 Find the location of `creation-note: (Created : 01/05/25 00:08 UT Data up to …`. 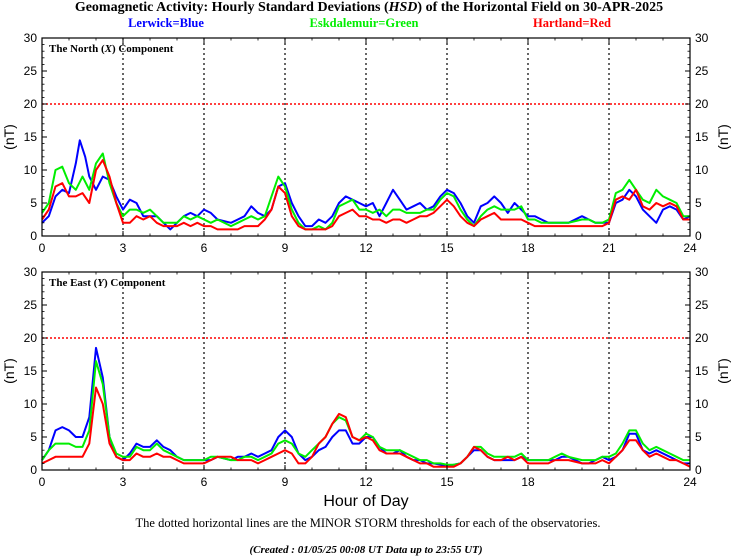

creation-note: (Created : 01/05/25 00:08 UT Data up to … is located at coordinates (365, 550).